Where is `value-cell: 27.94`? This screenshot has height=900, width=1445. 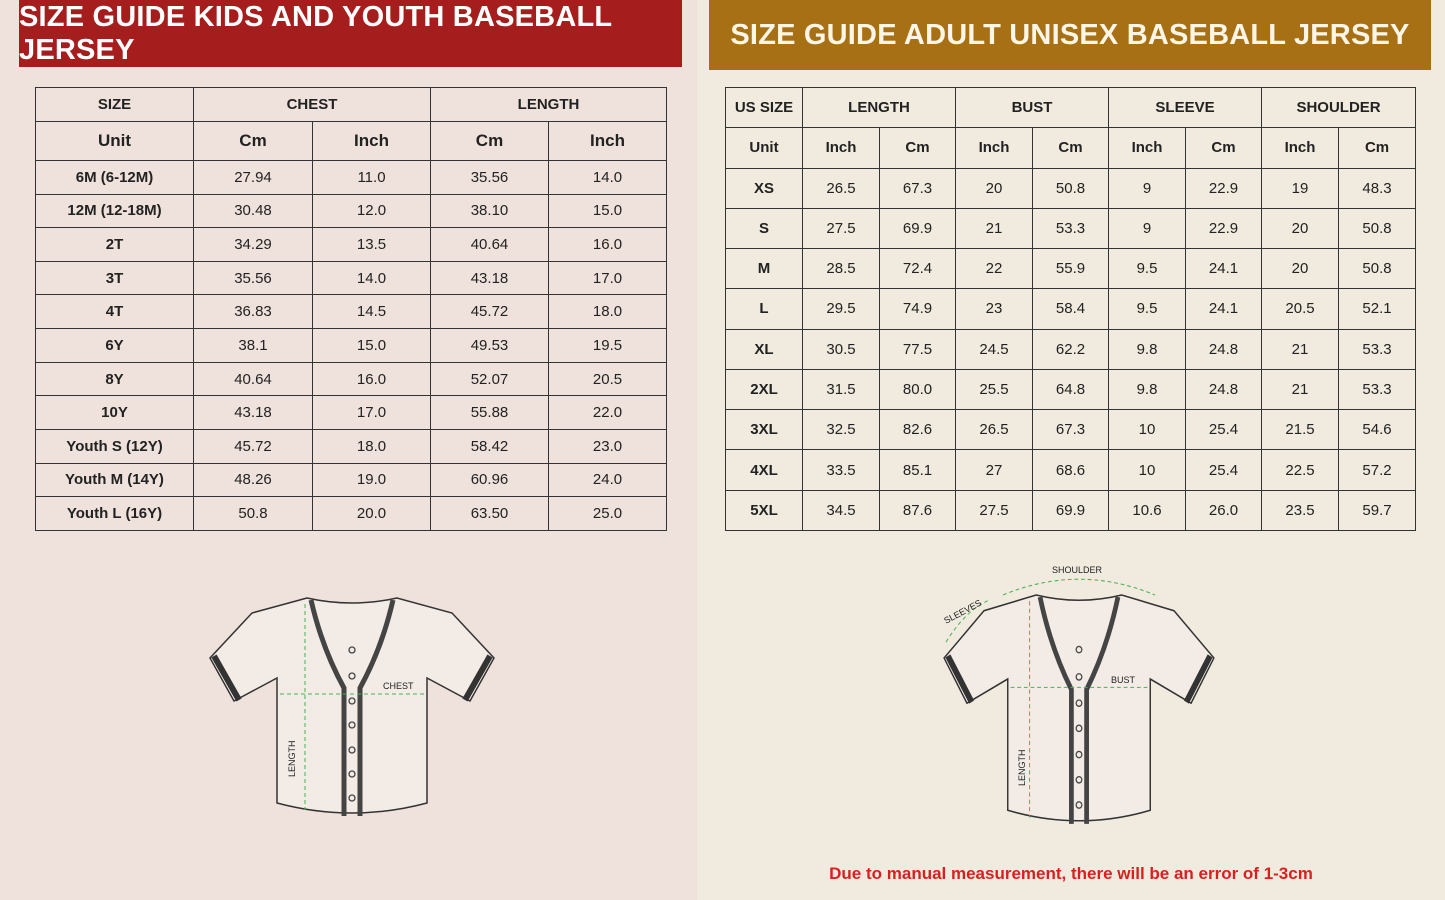 value-cell: 27.94 is located at coordinates (253, 177).